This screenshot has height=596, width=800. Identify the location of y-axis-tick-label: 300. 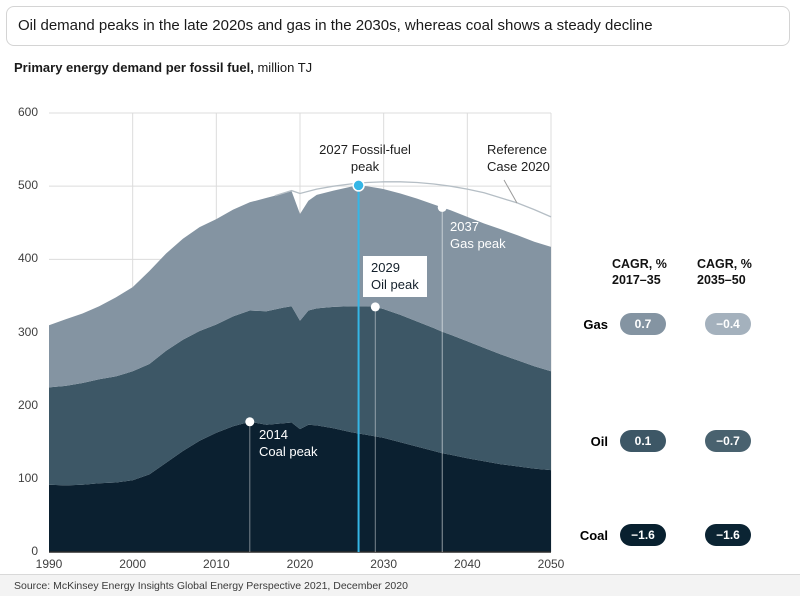
(27, 331).